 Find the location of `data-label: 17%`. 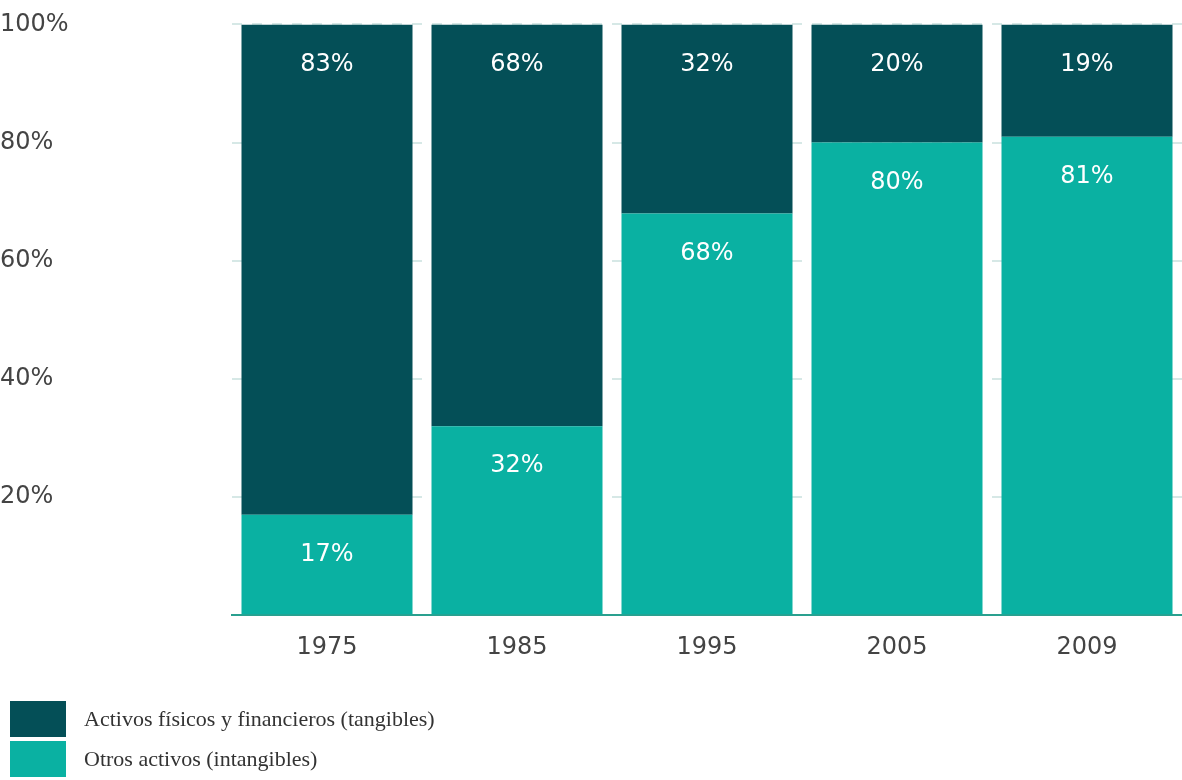

data-label: 17% is located at coordinates (327, 553).